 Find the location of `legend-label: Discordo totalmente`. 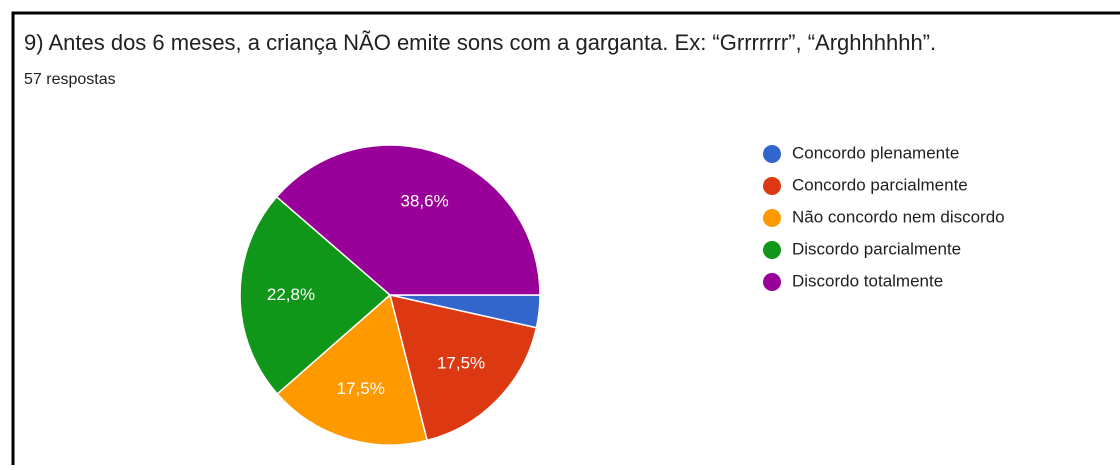

legend-label: Discordo totalmente is located at coordinates (867, 280).